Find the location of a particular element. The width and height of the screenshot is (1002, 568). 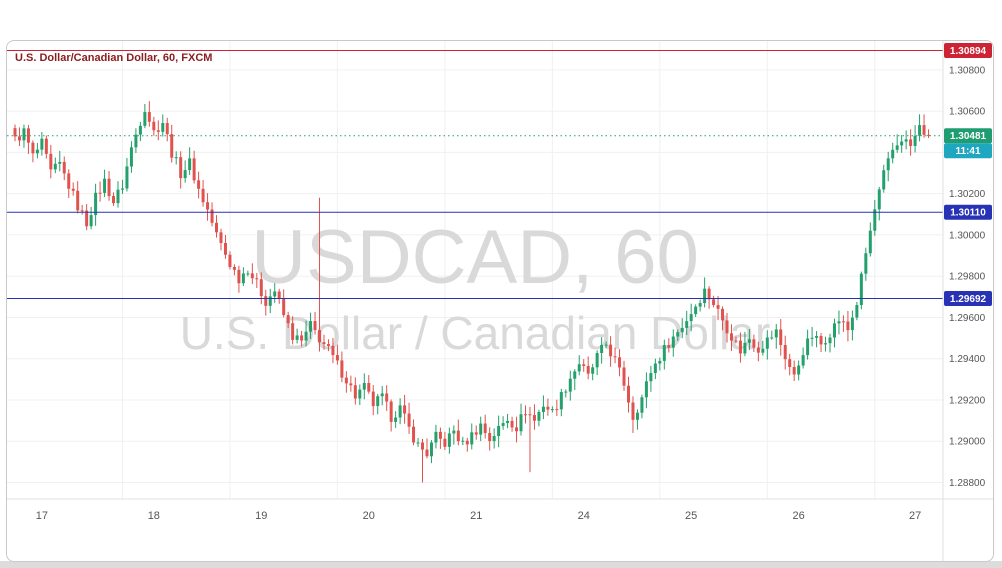

price-labels: 1.30894 1.30110 1.29692 1.30481 11:41 is located at coordinates (968, 174).